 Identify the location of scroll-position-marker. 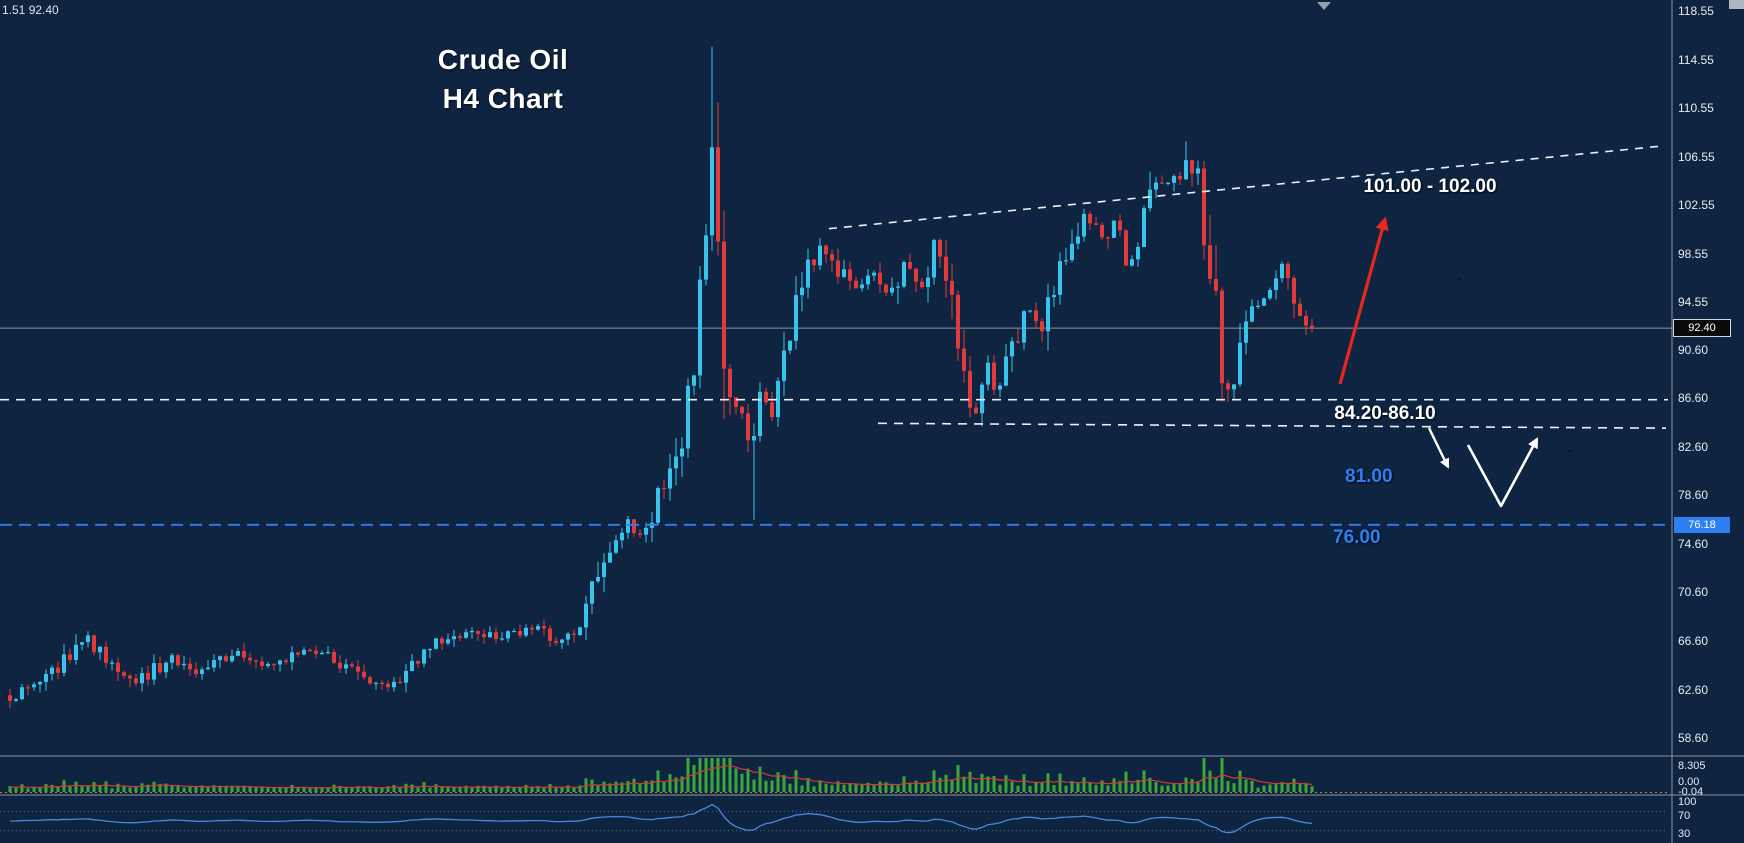
(1324, 6).